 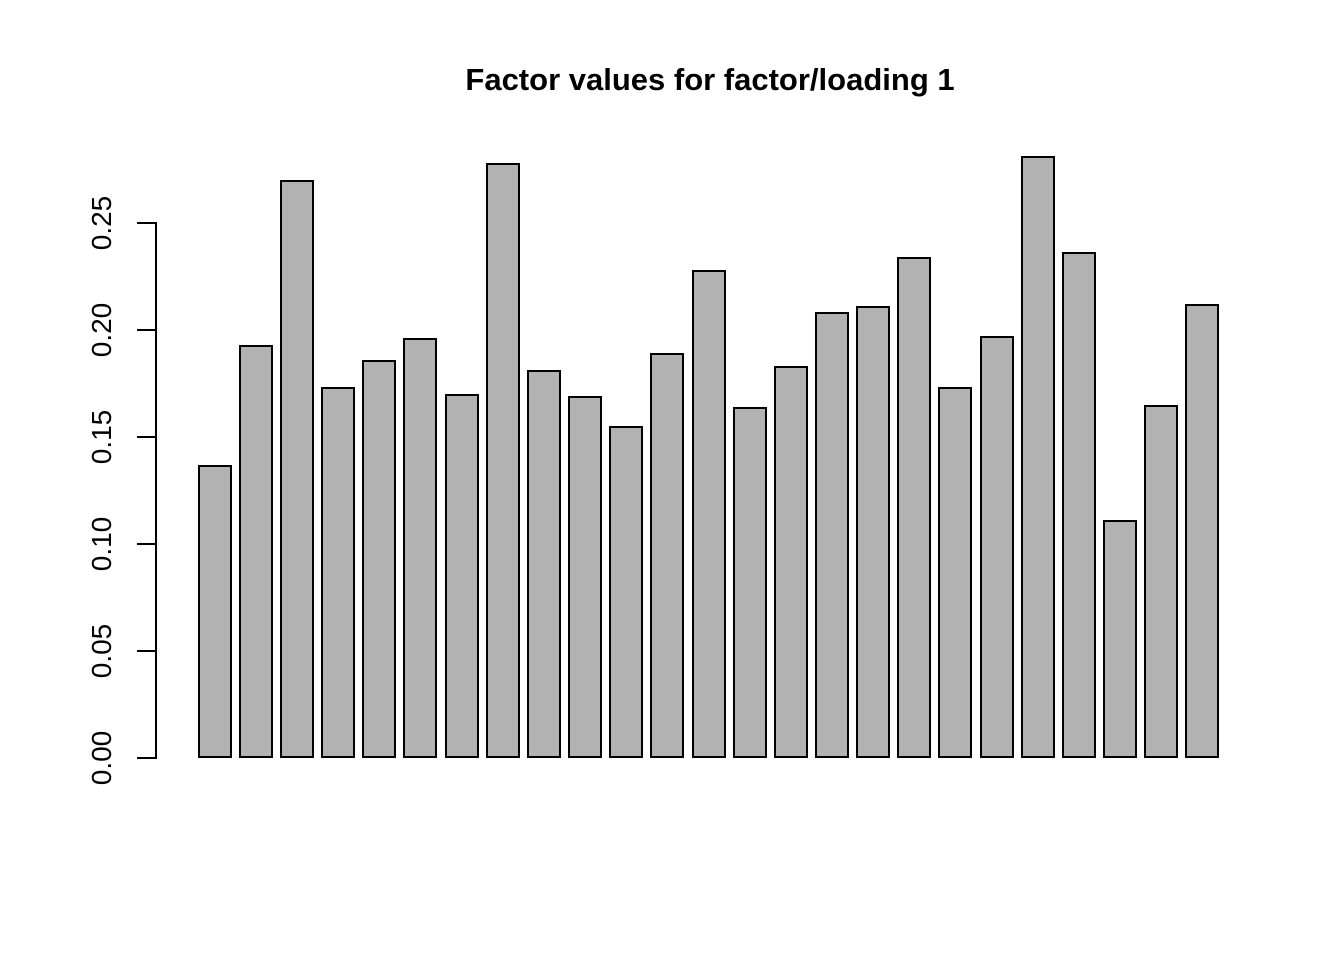 I want to click on y-tick-label: 0.05, so click(x=101, y=651).